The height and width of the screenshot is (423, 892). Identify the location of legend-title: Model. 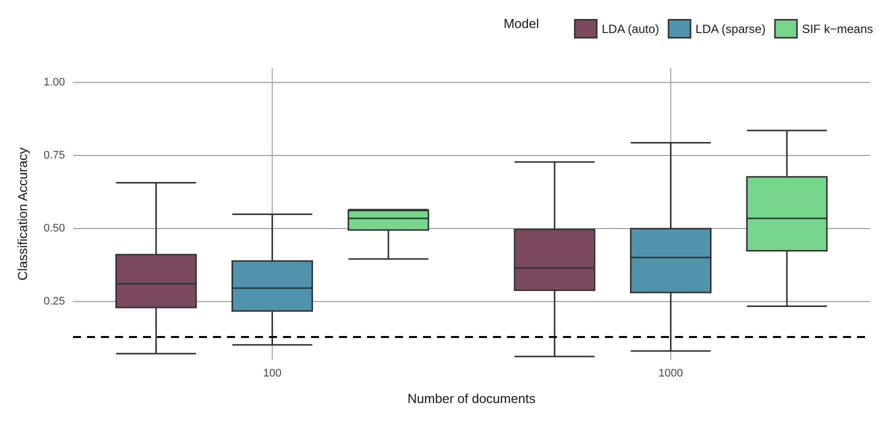
(522, 23).